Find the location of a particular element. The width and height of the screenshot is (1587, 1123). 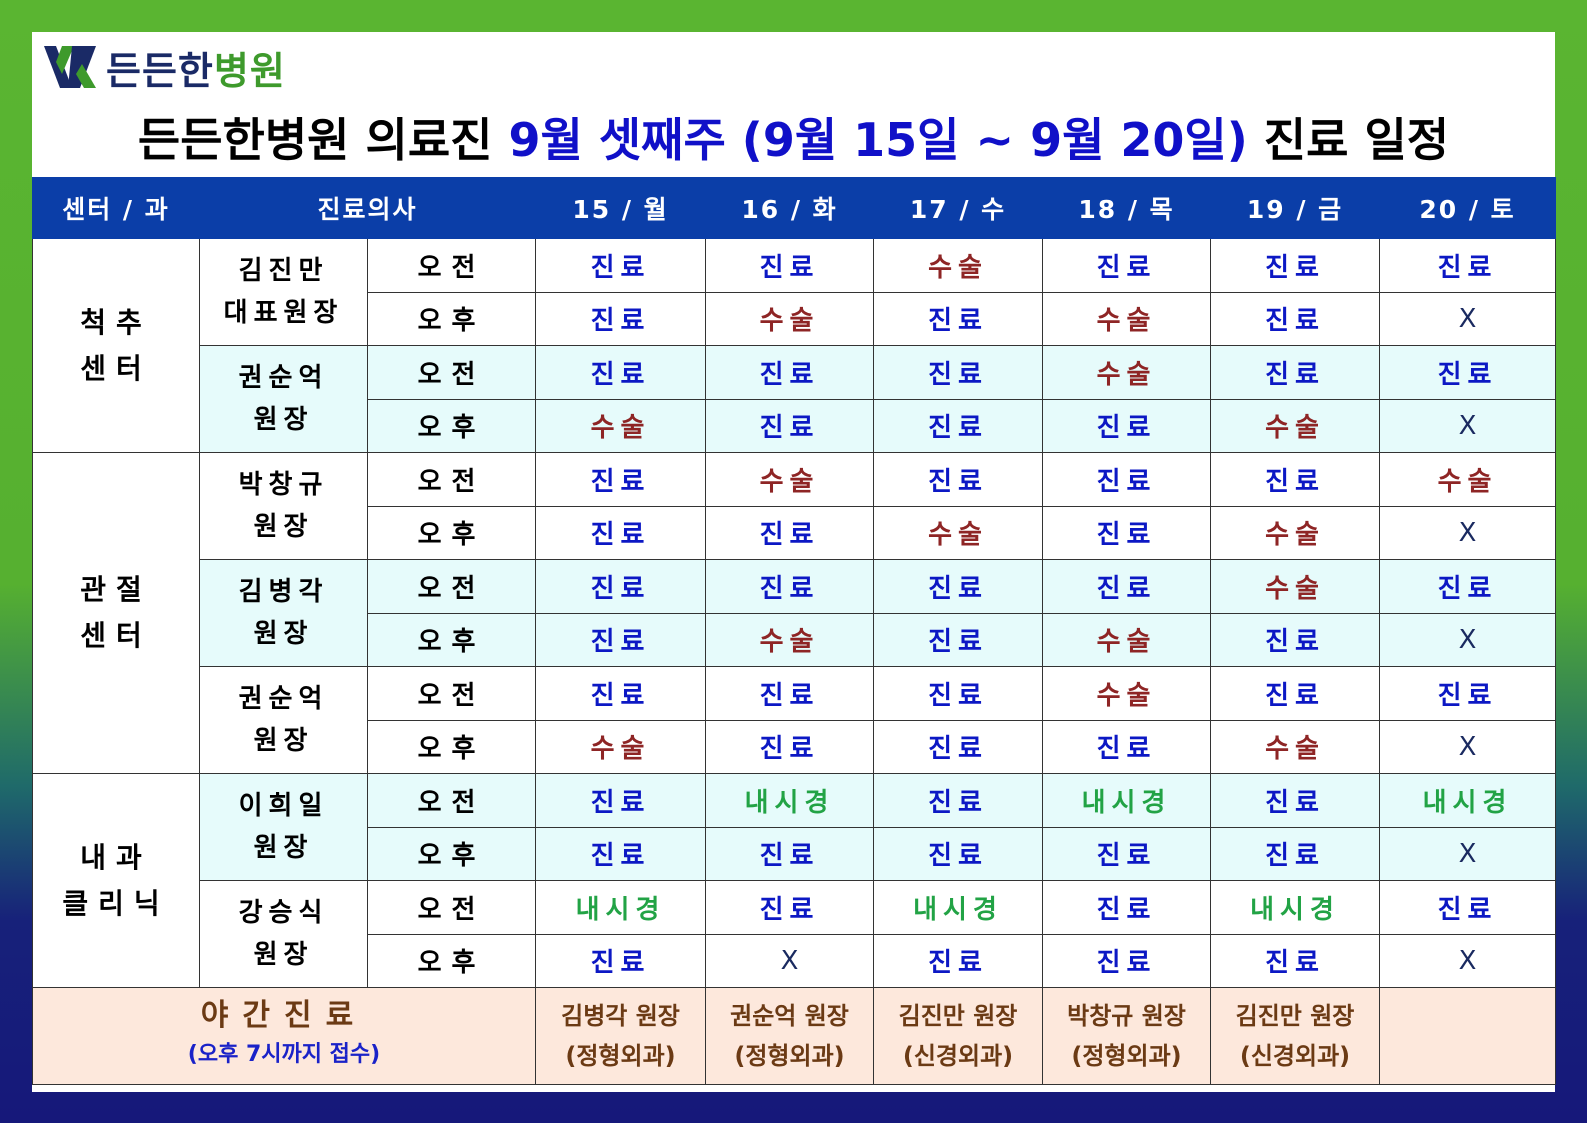

logo-mark-icon is located at coordinates (70, 67).